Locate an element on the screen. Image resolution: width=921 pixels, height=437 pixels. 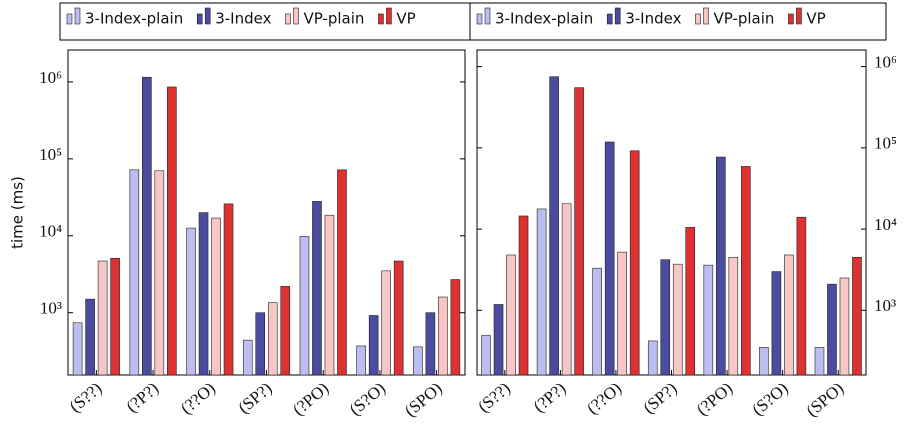
x-tick-label: (S??) is located at coordinates (86, 398).